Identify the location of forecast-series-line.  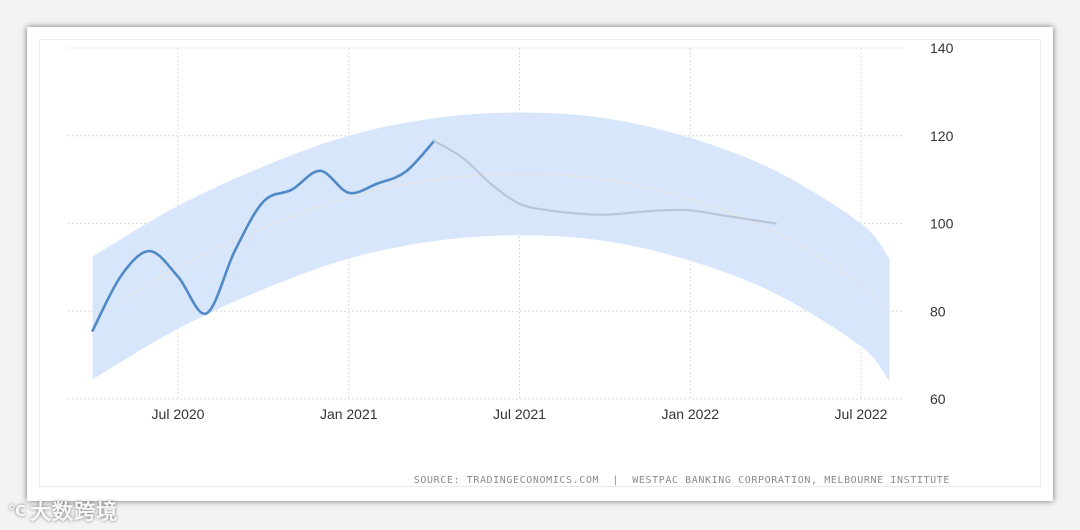
(605, 182).